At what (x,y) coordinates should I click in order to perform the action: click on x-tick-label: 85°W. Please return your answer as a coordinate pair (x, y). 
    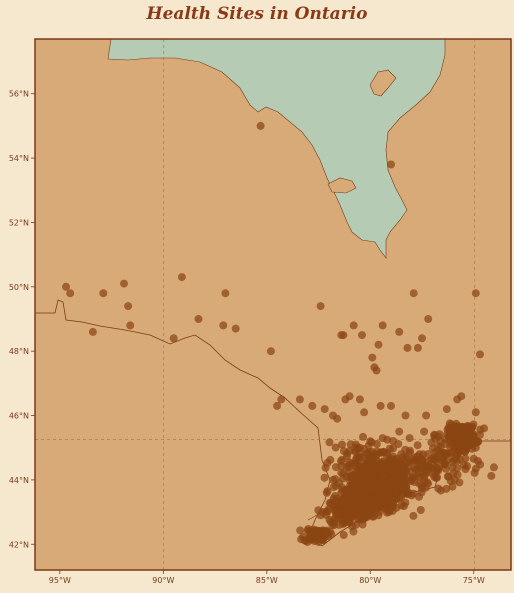
    Looking at the image, I should click on (267, 580).